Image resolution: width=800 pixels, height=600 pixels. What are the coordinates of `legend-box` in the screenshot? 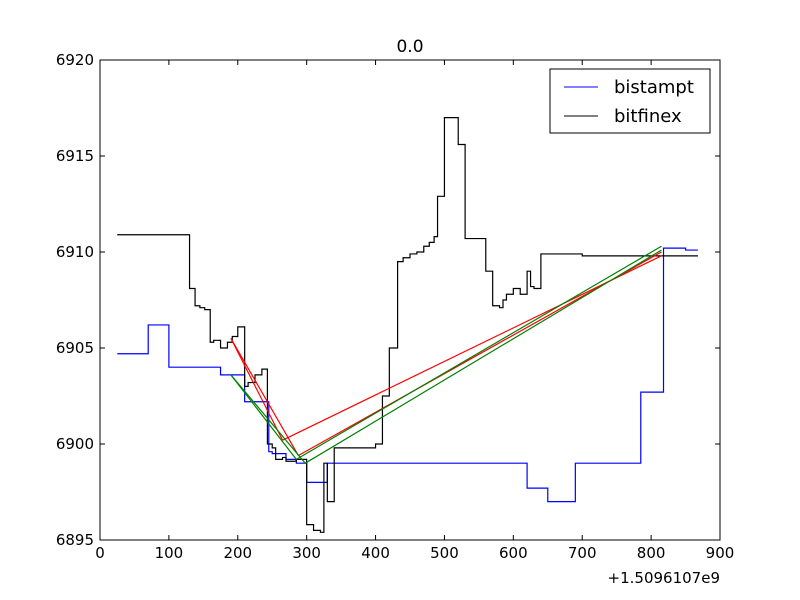 It's located at (630, 101).